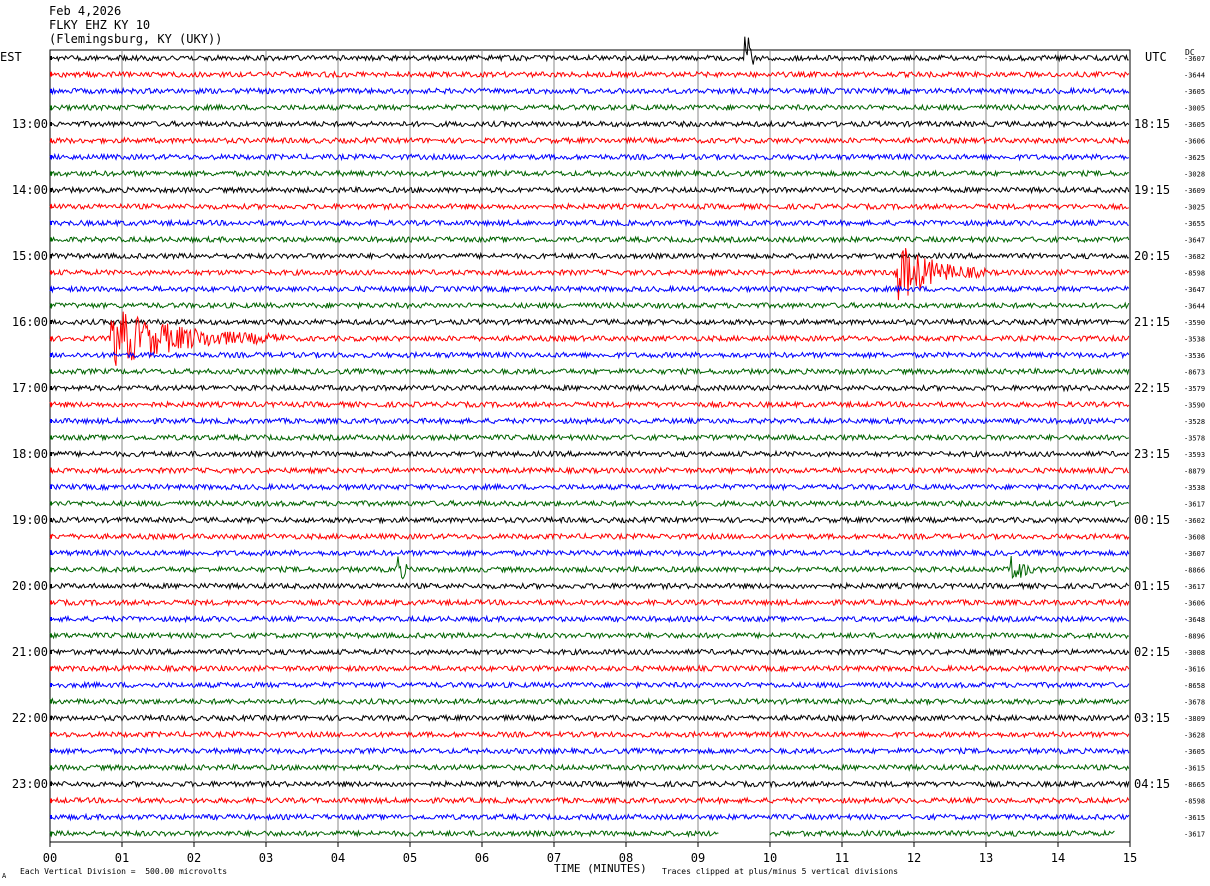 This screenshot has height=886, width=1210. I want to click on timezone-right-label: UTC, so click(1156, 57).